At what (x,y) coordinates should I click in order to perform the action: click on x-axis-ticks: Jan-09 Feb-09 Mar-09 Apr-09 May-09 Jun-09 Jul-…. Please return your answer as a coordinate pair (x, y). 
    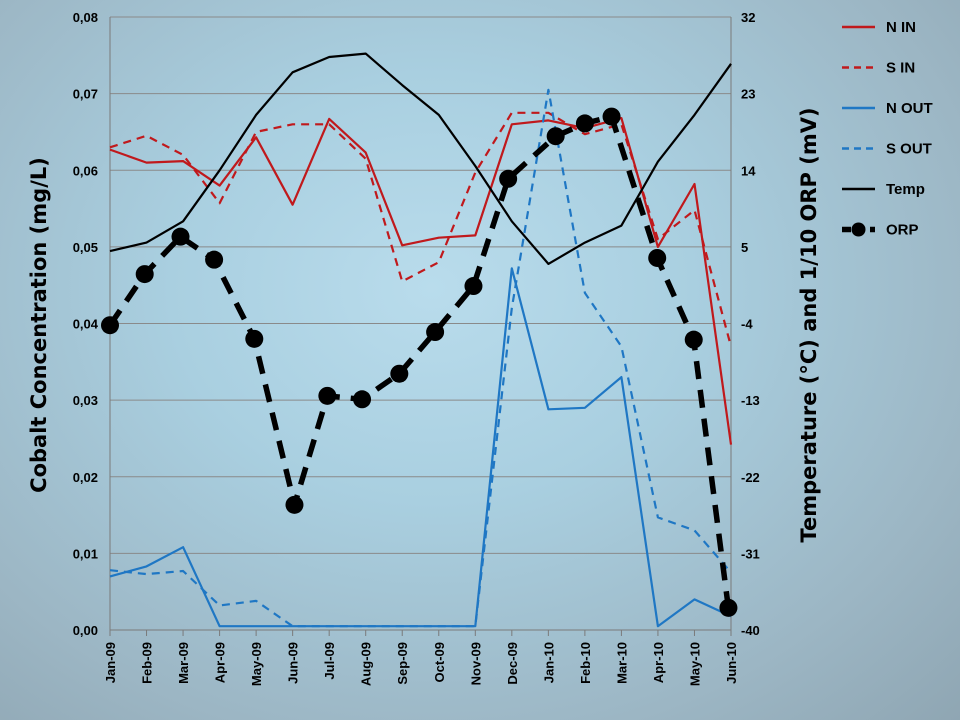
    Looking at the image, I should click on (421, 658).